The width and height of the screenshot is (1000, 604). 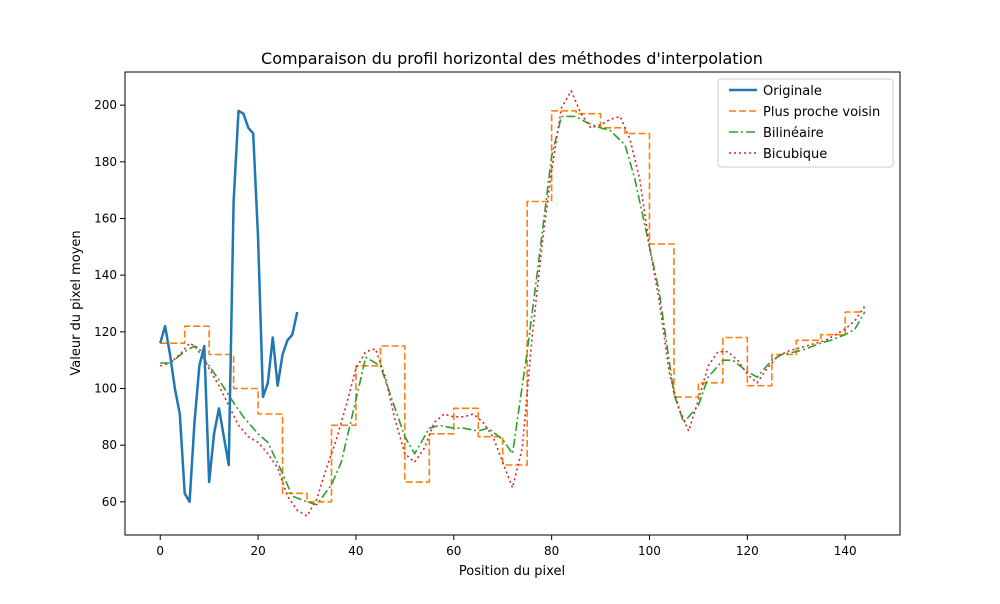 I want to click on x-tick-label: 20, so click(x=257, y=551).